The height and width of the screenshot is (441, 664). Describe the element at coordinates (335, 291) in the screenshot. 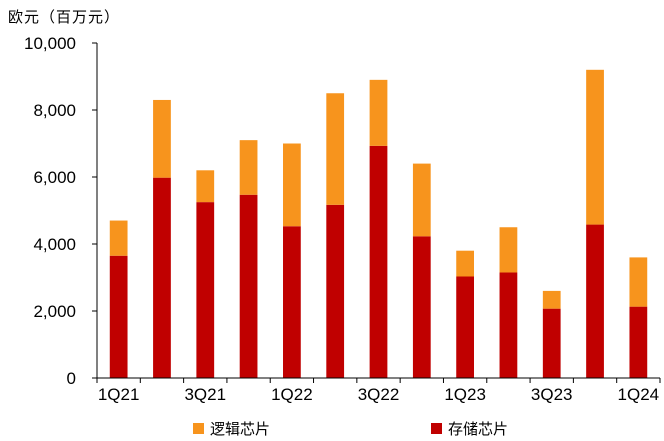

I see `bar-memory-2Q22` at that location.